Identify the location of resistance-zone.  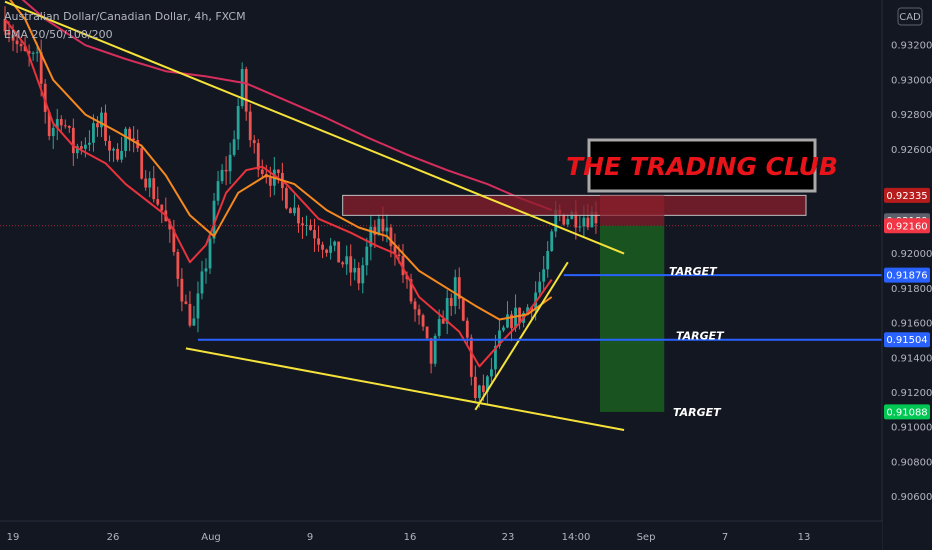
(574, 205).